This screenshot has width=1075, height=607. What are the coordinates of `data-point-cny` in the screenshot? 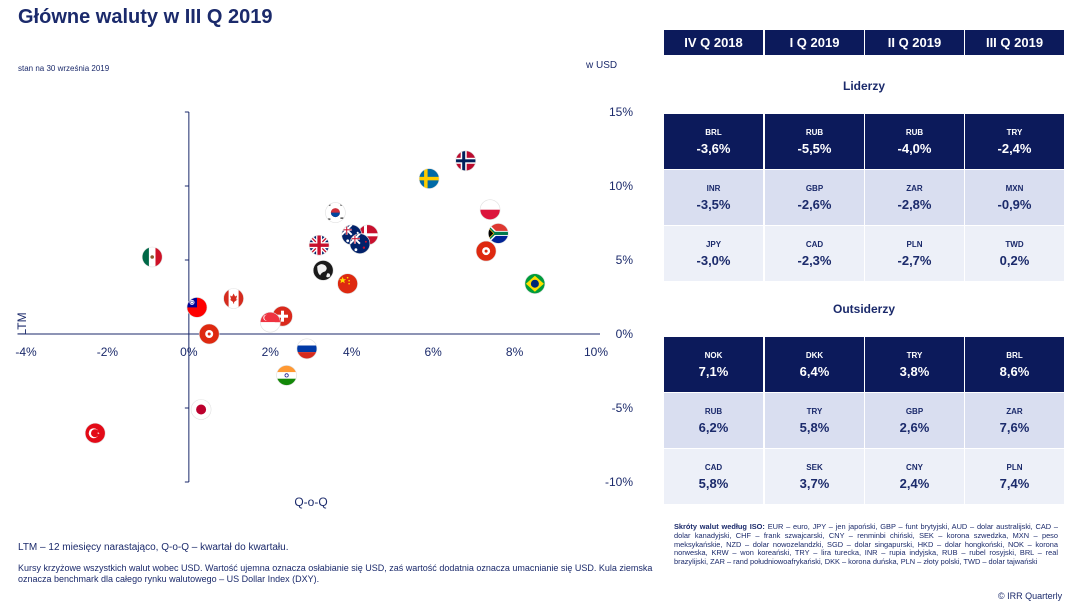 It's located at (347, 284).